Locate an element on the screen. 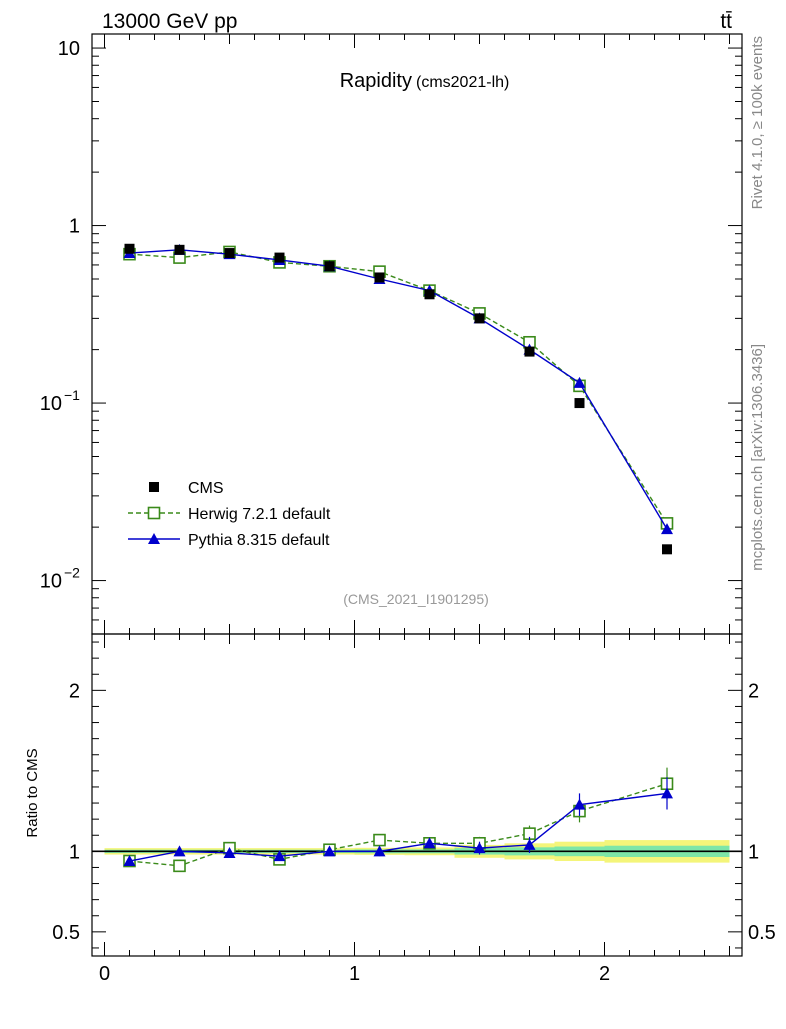  ratio-ytick-label-1: 1 is located at coordinates (74, 852).